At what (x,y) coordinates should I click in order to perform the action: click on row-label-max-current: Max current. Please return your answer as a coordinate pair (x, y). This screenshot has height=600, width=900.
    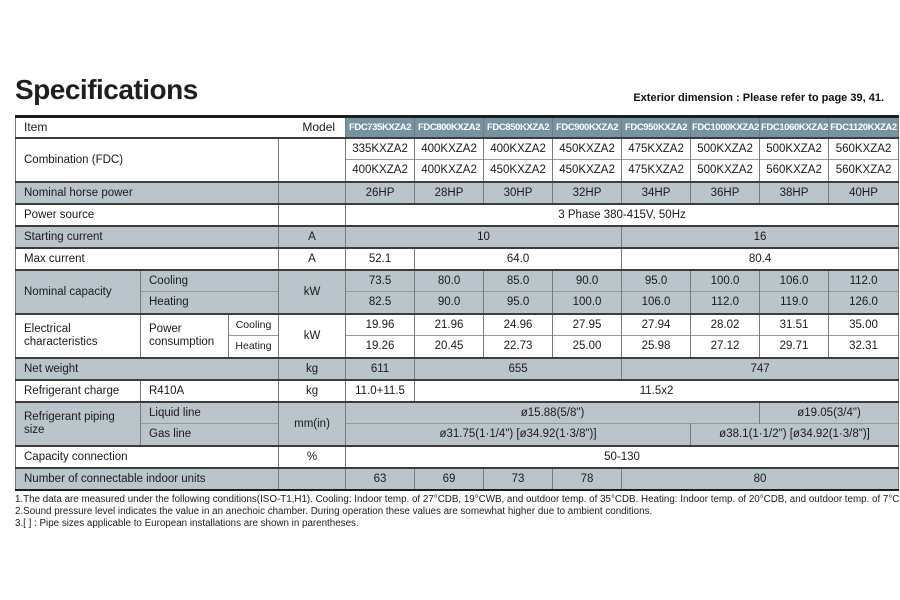
    Looking at the image, I should click on (147, 258).